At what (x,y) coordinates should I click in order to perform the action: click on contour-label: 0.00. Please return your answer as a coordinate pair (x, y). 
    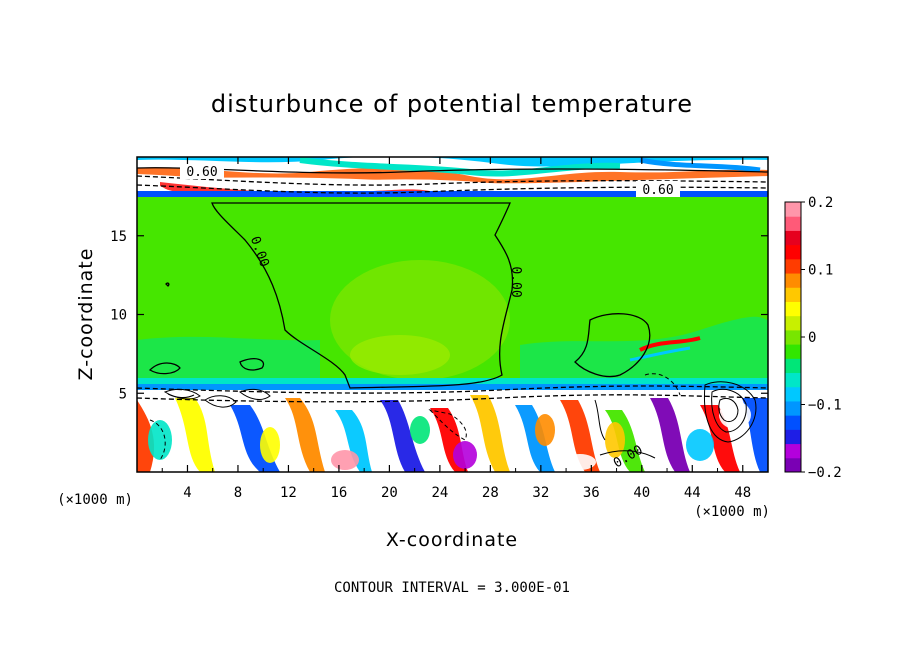
    Looking at the image, I should click on (515, 281).